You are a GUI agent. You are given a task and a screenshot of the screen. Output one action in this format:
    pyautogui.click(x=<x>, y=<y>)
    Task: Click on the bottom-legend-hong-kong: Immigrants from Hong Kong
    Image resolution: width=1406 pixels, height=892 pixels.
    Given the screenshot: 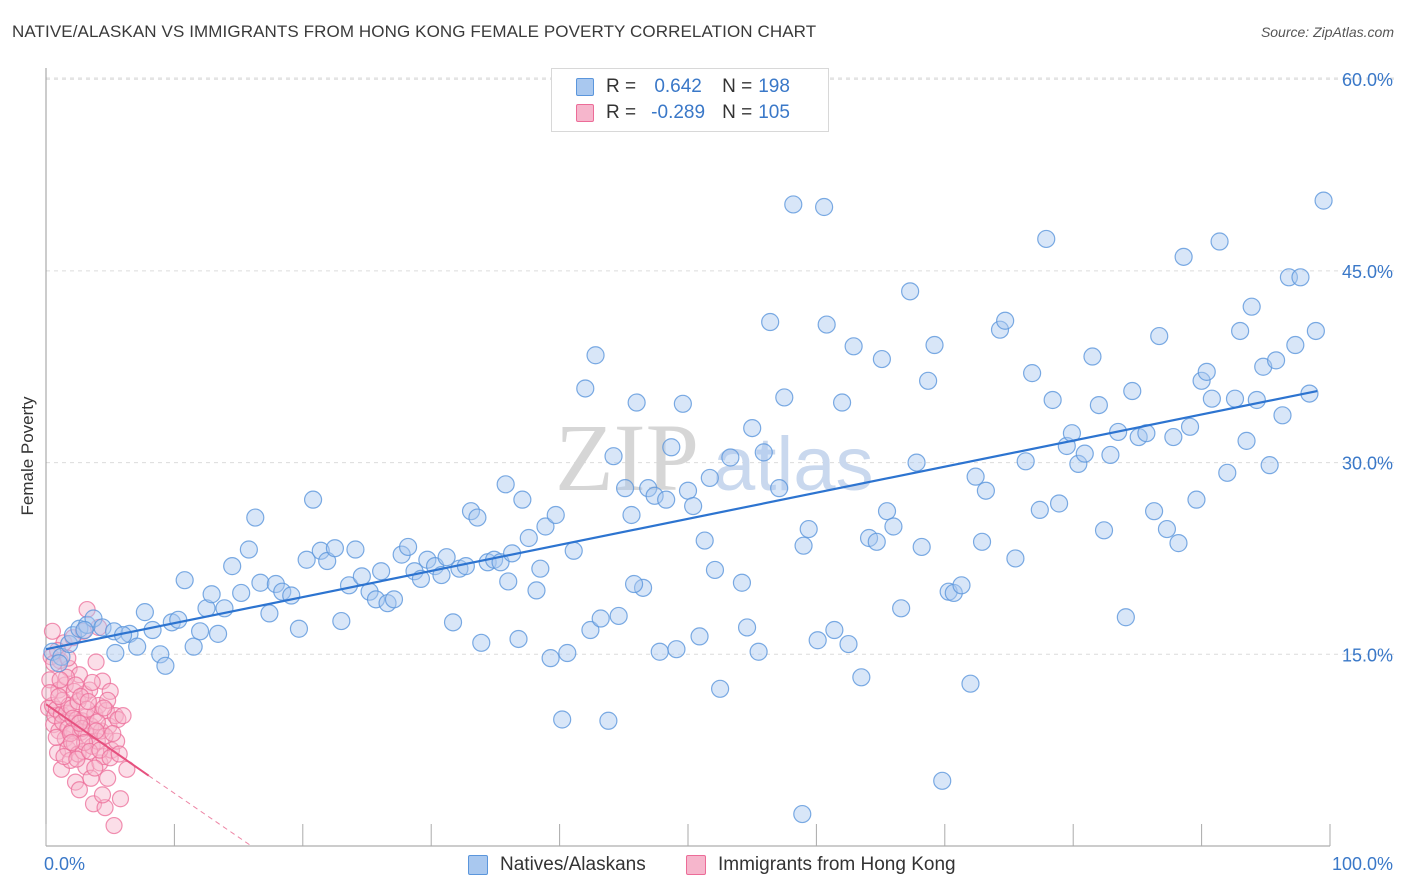 What is the action you would take?
    pyautogui.click(x=821, y=865)
    